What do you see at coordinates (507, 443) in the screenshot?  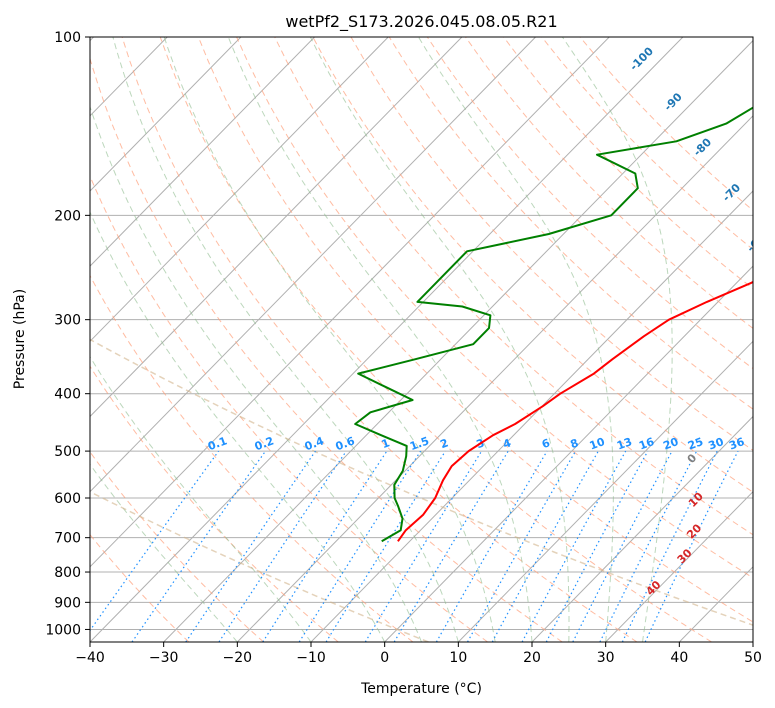 I see `mixing-ratio-label: 4` at bounding box center [507, 443].